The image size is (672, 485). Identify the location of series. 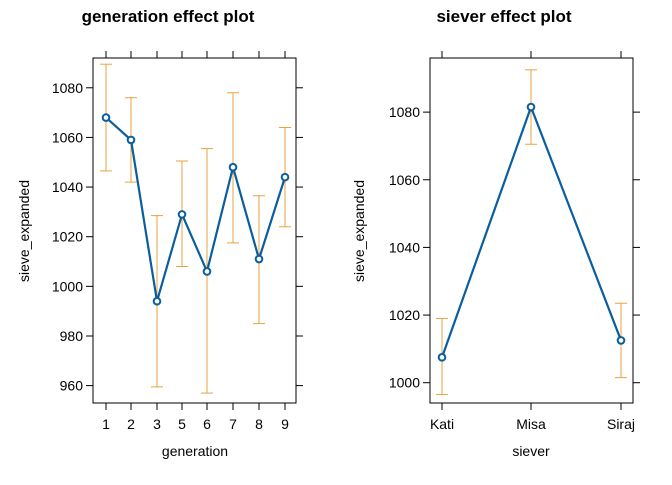
(195, 209).